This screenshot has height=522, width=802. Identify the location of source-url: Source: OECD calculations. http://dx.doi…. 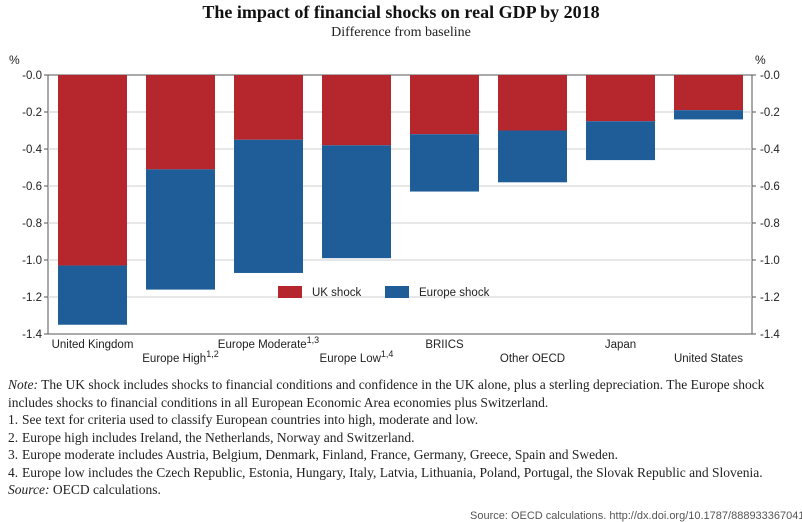
(636, 516).